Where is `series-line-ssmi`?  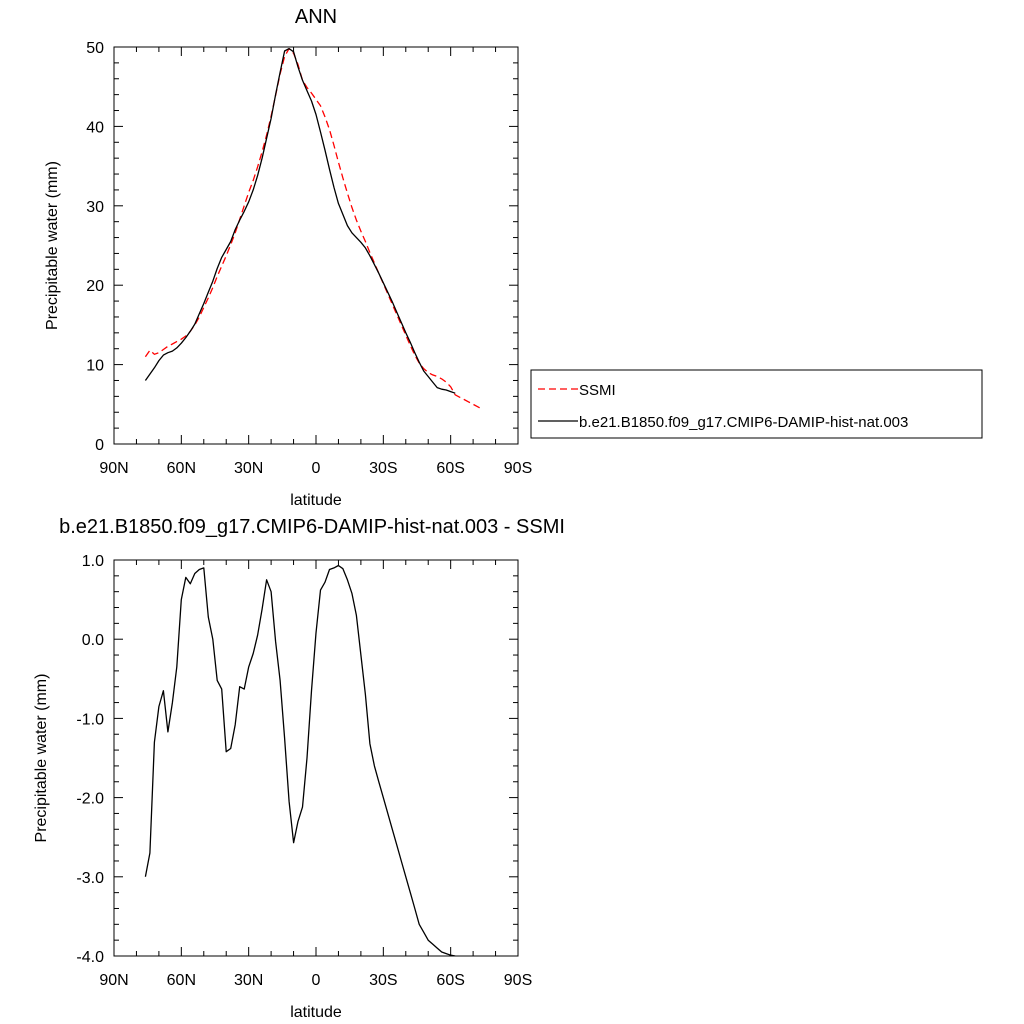 series-line-ssmi is located at coordinates (313, 228).